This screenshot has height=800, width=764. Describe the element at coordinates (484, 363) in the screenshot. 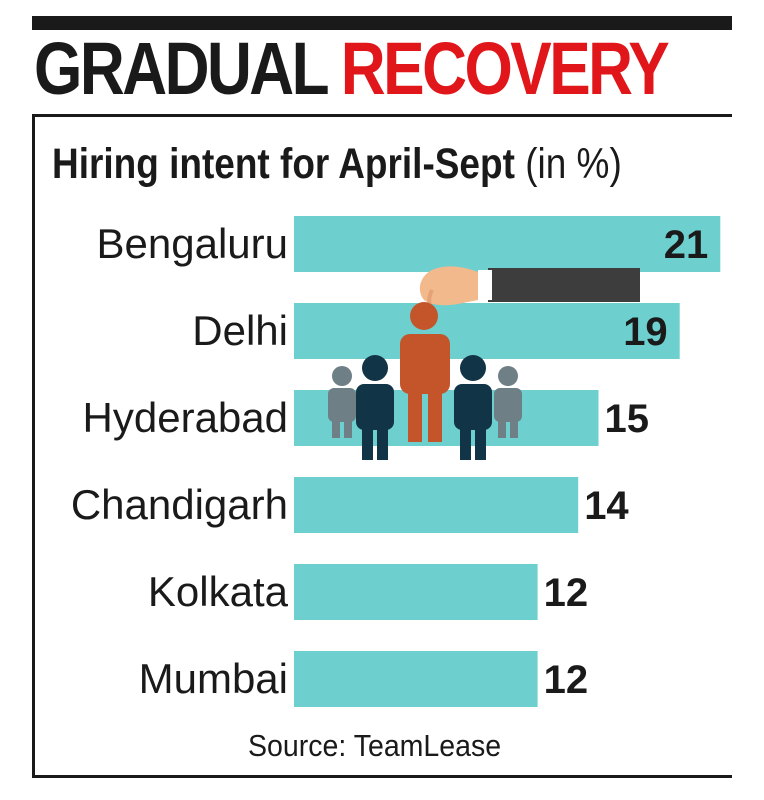

I see `hand-picking-person-icon` at that location.